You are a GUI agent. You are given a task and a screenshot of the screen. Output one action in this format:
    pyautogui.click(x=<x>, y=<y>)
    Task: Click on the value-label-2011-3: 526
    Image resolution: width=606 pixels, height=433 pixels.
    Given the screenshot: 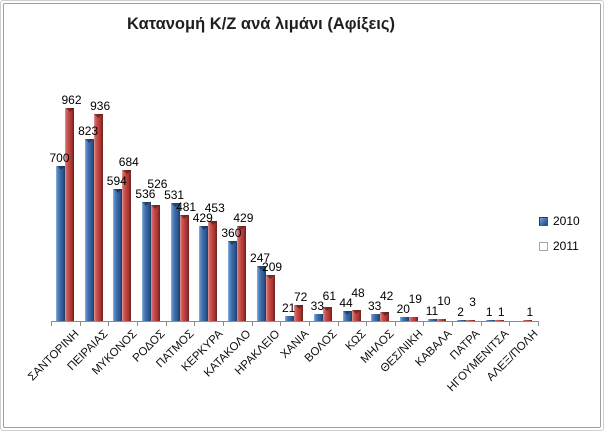 What is the action you would take?
    pyautogui.click(x=157, y=184)
    